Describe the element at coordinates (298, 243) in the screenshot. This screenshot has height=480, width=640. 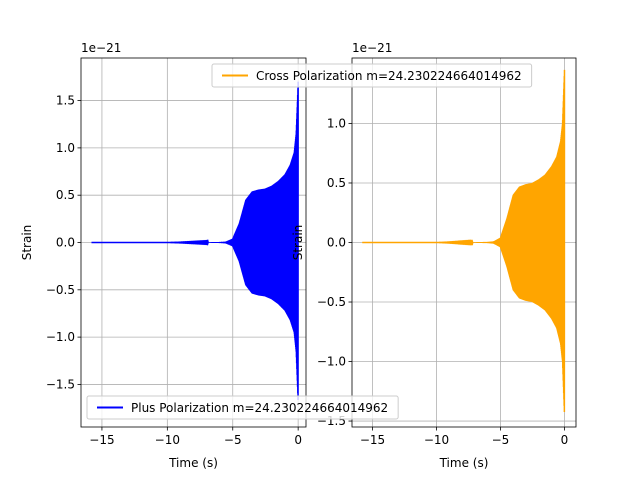
I see `cross-y-axis-label: Strain` at that location.